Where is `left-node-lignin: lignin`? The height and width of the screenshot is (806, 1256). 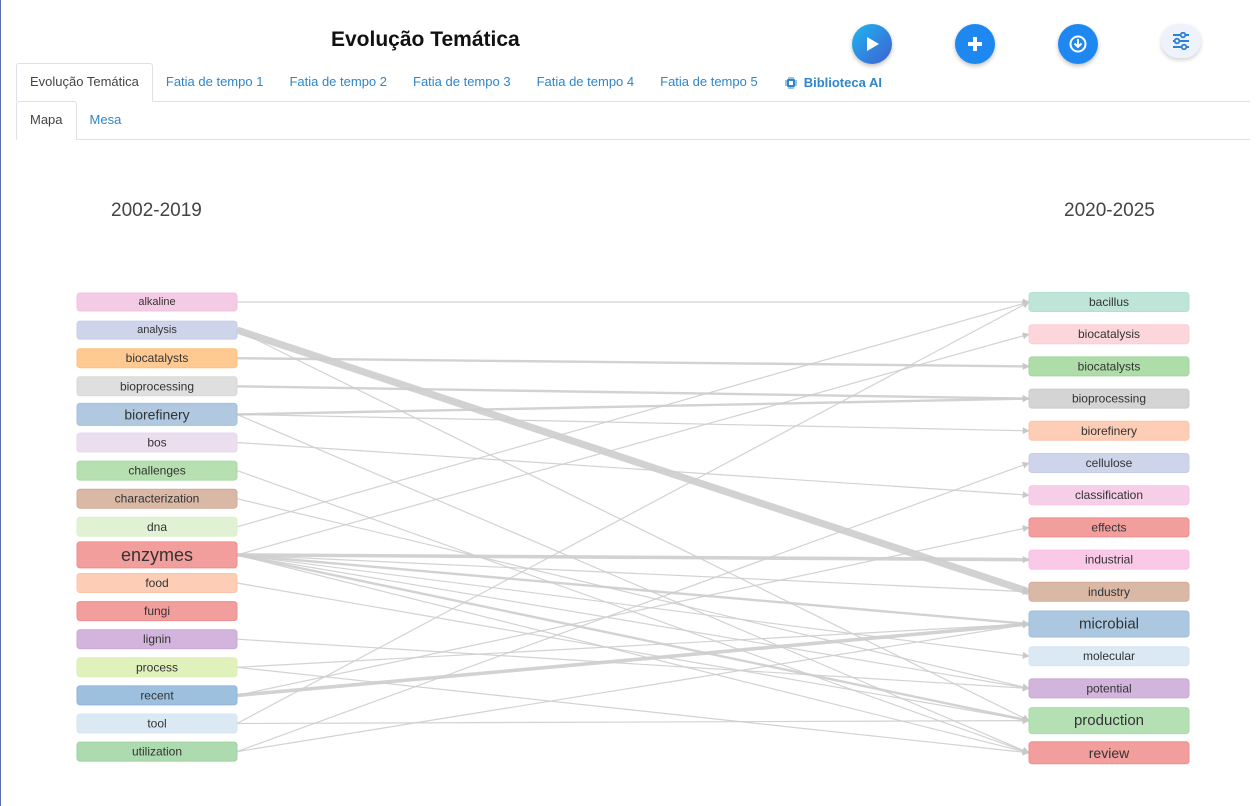 left-node-lignin: lignin is located at coordinates (157, 639).